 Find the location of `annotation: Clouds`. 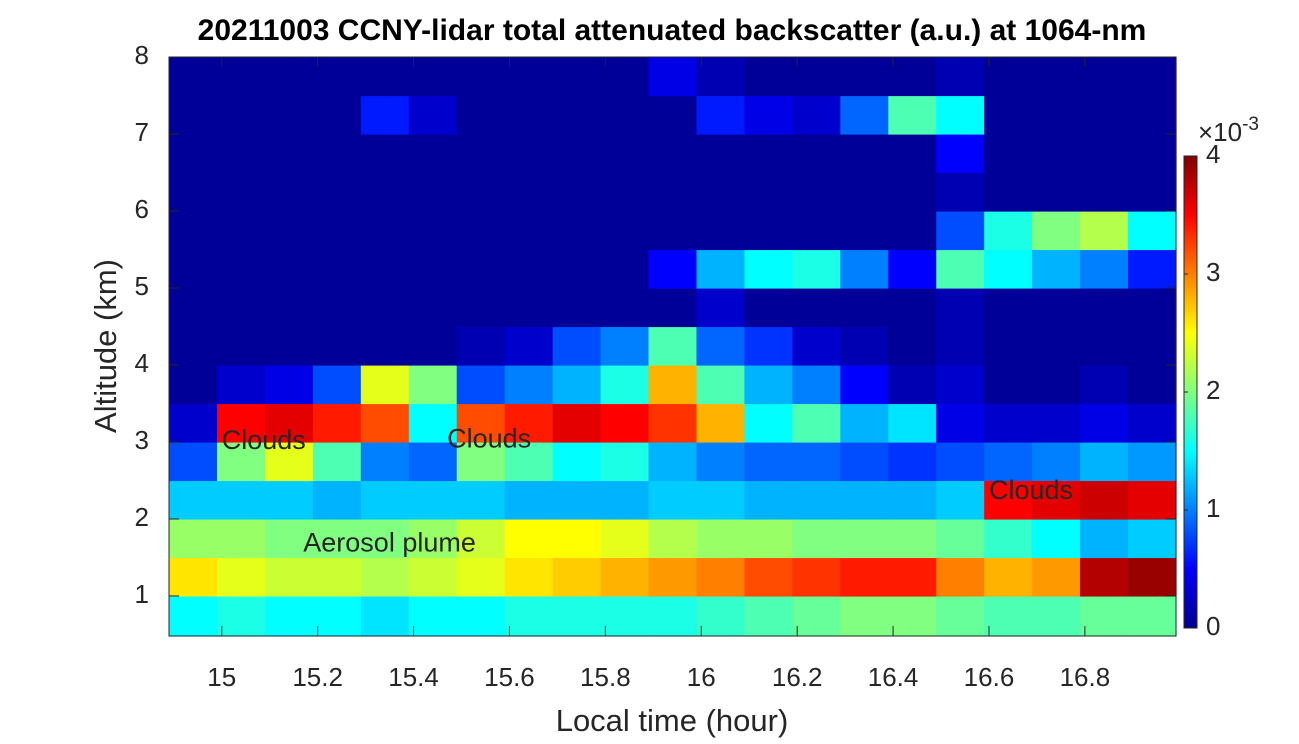

annotation: Clouds is located at coordinates (489, 439).